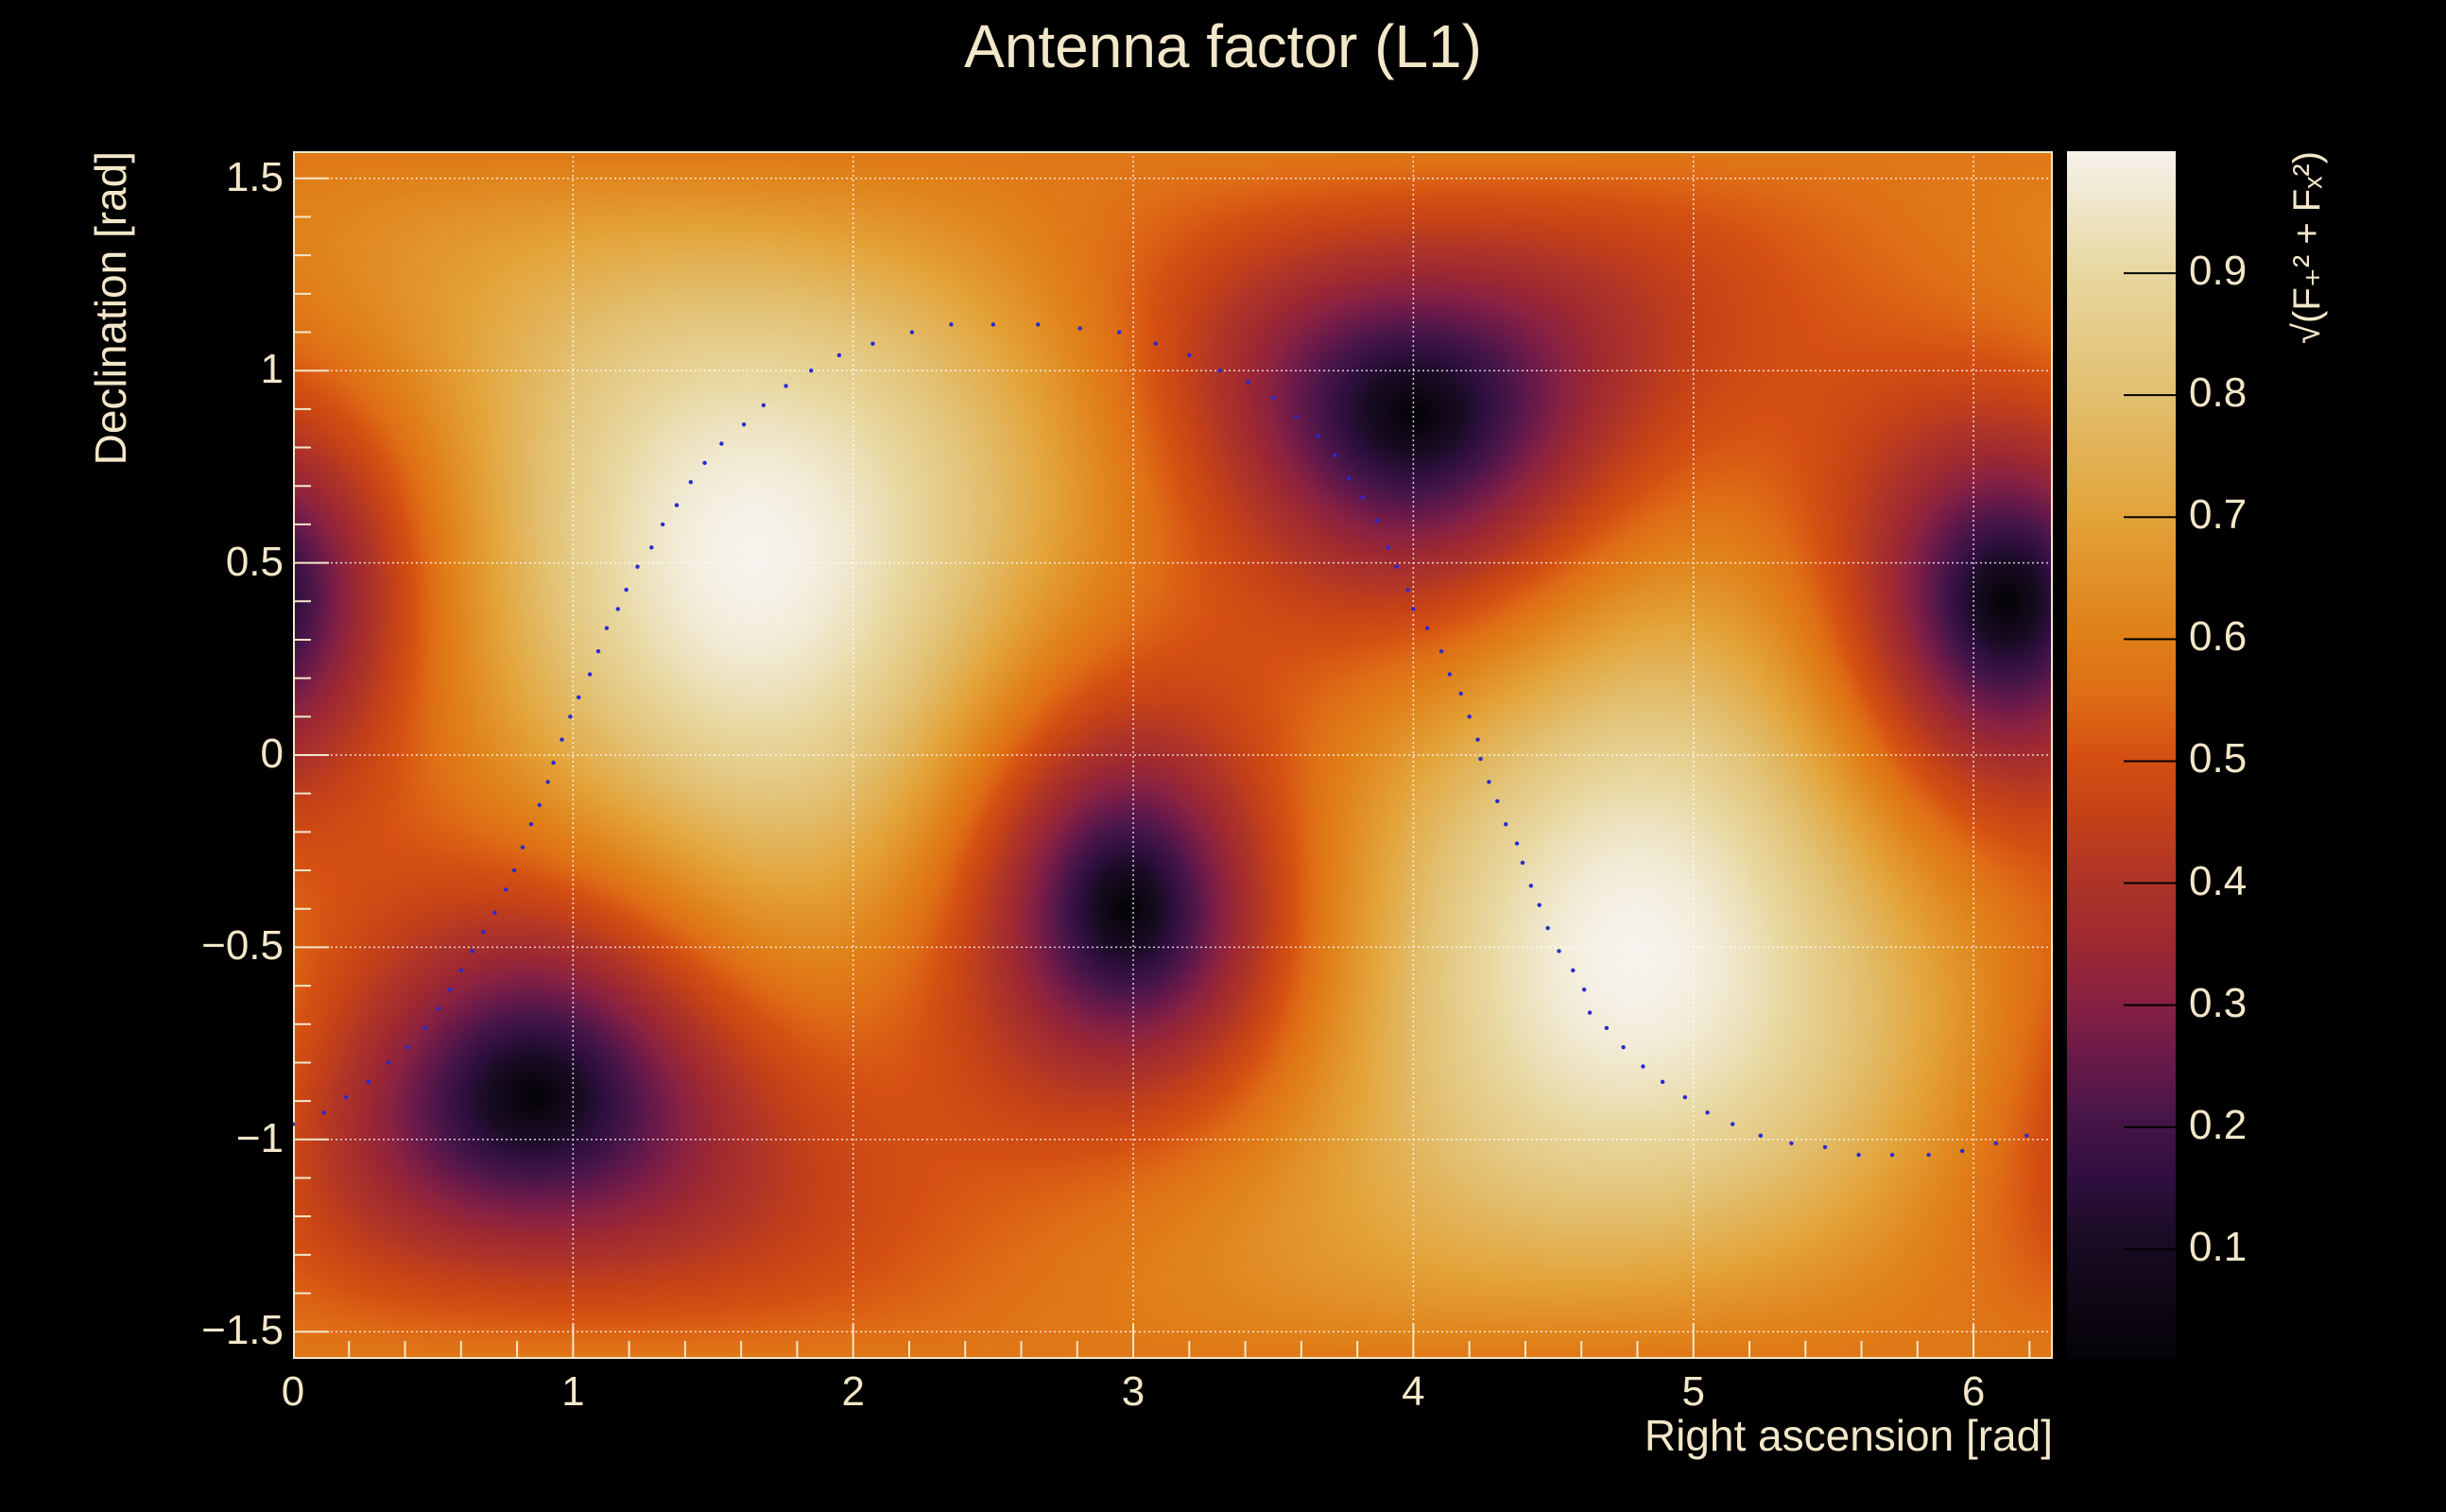 The width and height of the screenshot is (2446, 1512). I want to click on colorbar-tick-label: 0.4, so click(2218, 880).